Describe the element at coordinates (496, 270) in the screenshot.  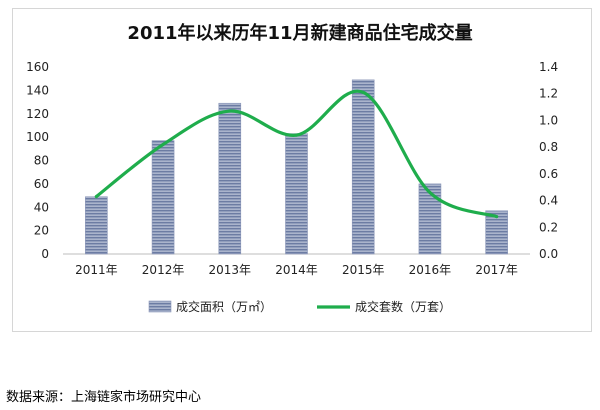
I see `x-tick-label: 2017年` at that location.